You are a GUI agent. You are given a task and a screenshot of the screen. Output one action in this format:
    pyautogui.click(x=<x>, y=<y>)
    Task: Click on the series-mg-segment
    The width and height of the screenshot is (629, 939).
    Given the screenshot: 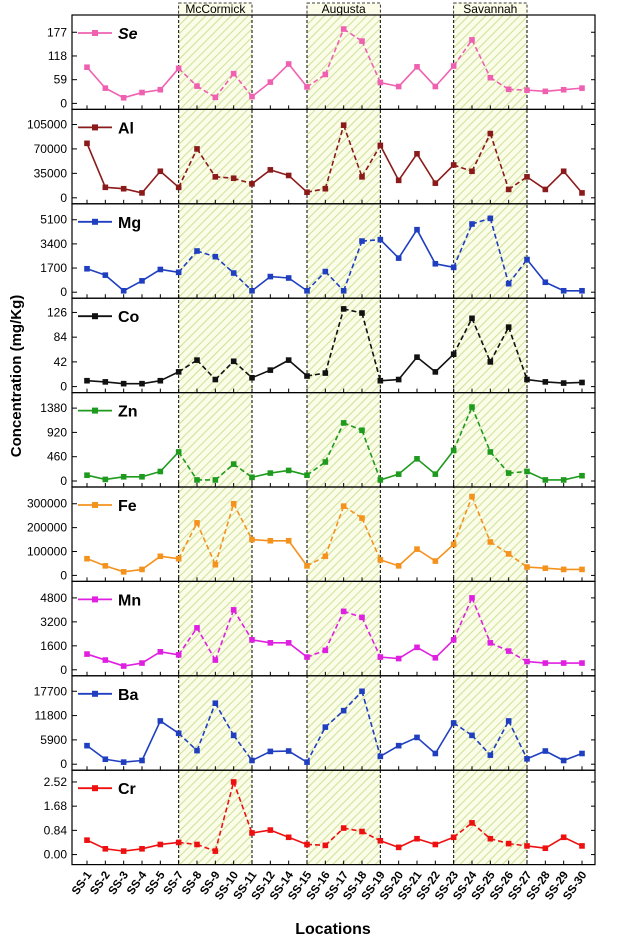 What is the action you would take?
    pyautogui.click(x=169, y=271)
    